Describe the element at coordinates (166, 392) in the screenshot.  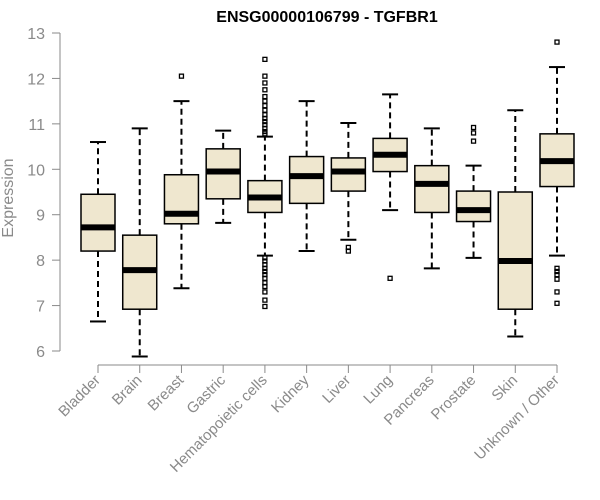
I see `x-tick-label: Breast` at that location.